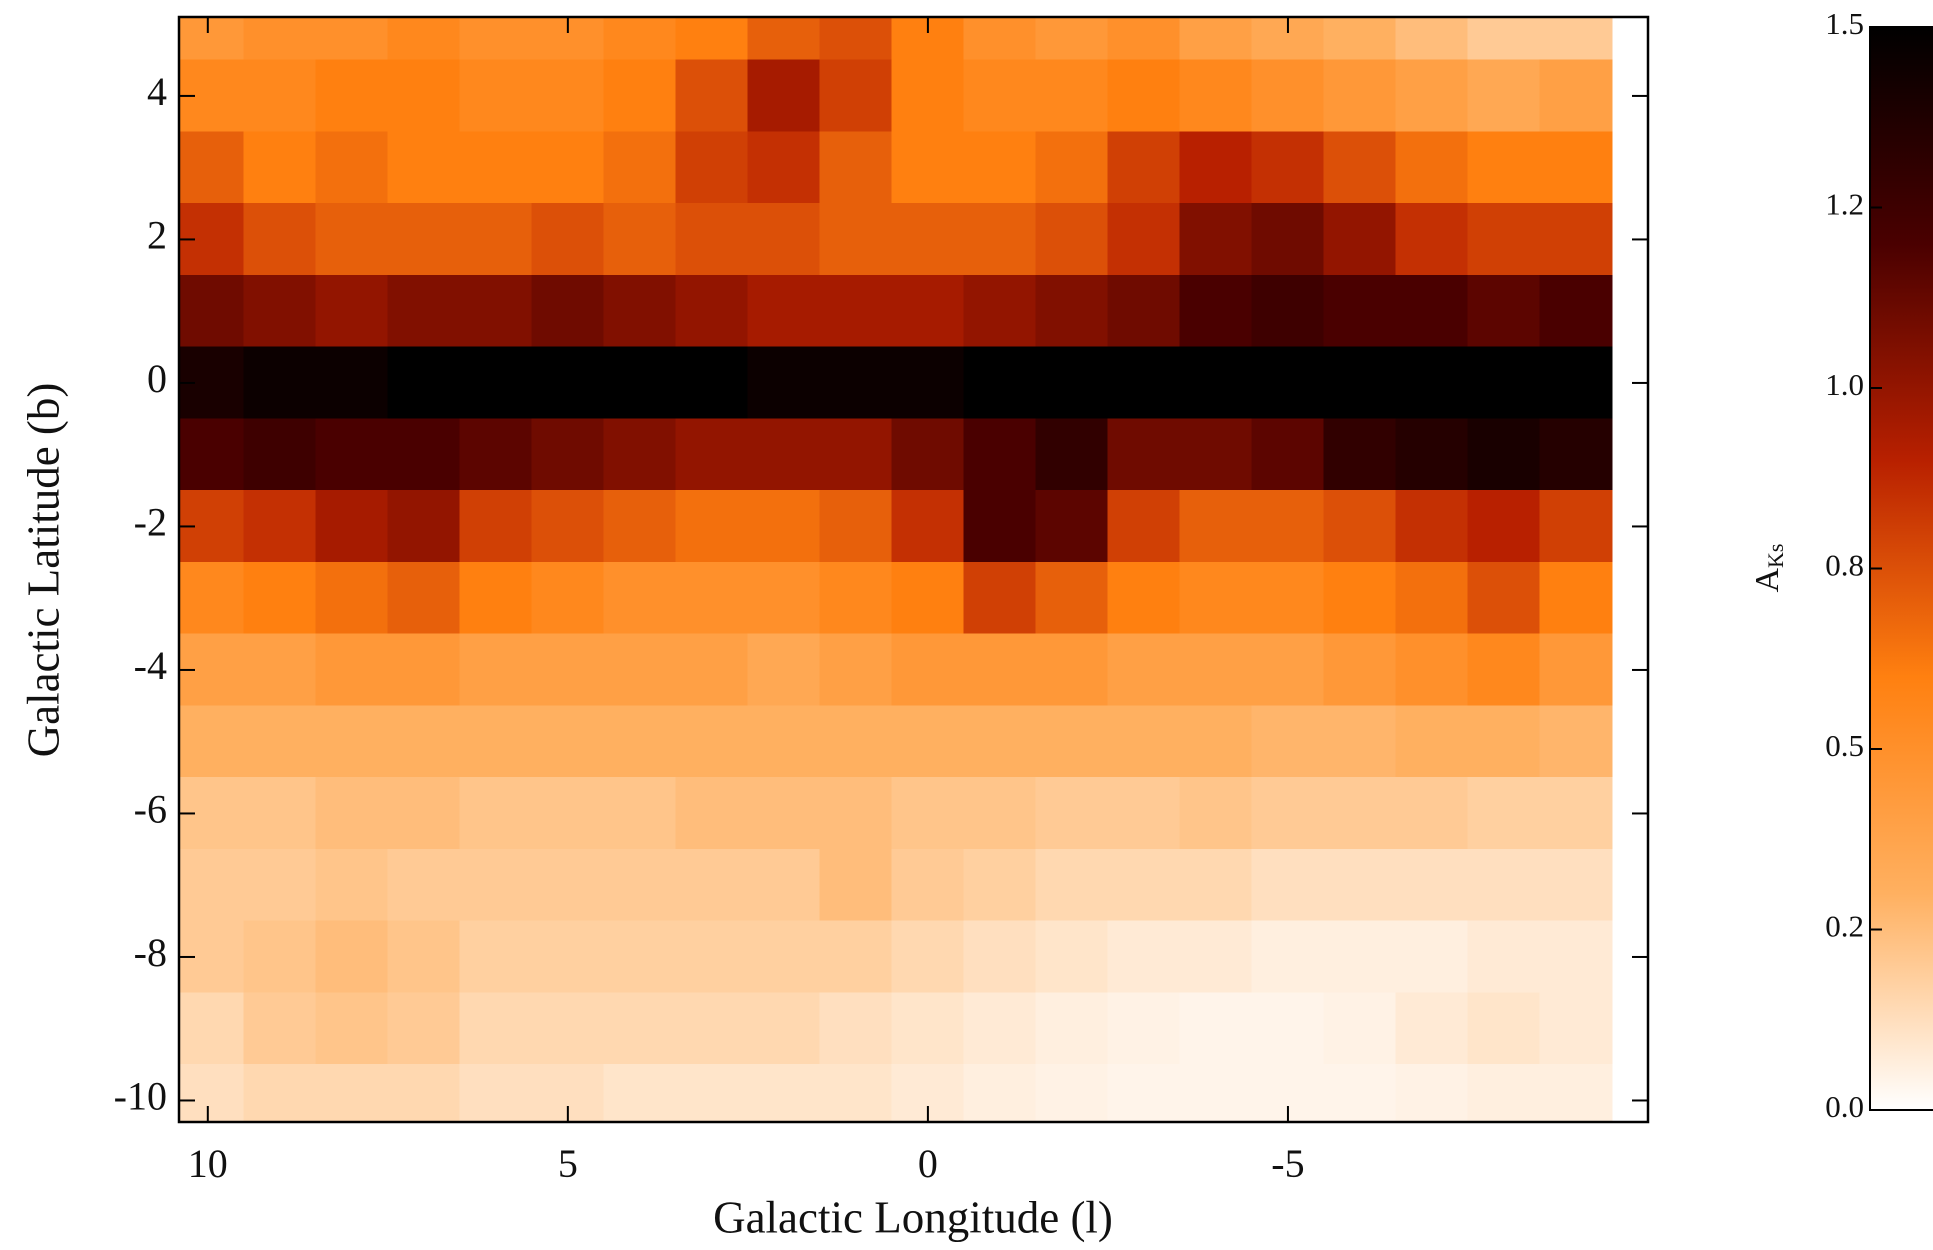 This screenshot has height=1250, width=1933. I want to click on y-tick-label: 4, so click(157, 91).